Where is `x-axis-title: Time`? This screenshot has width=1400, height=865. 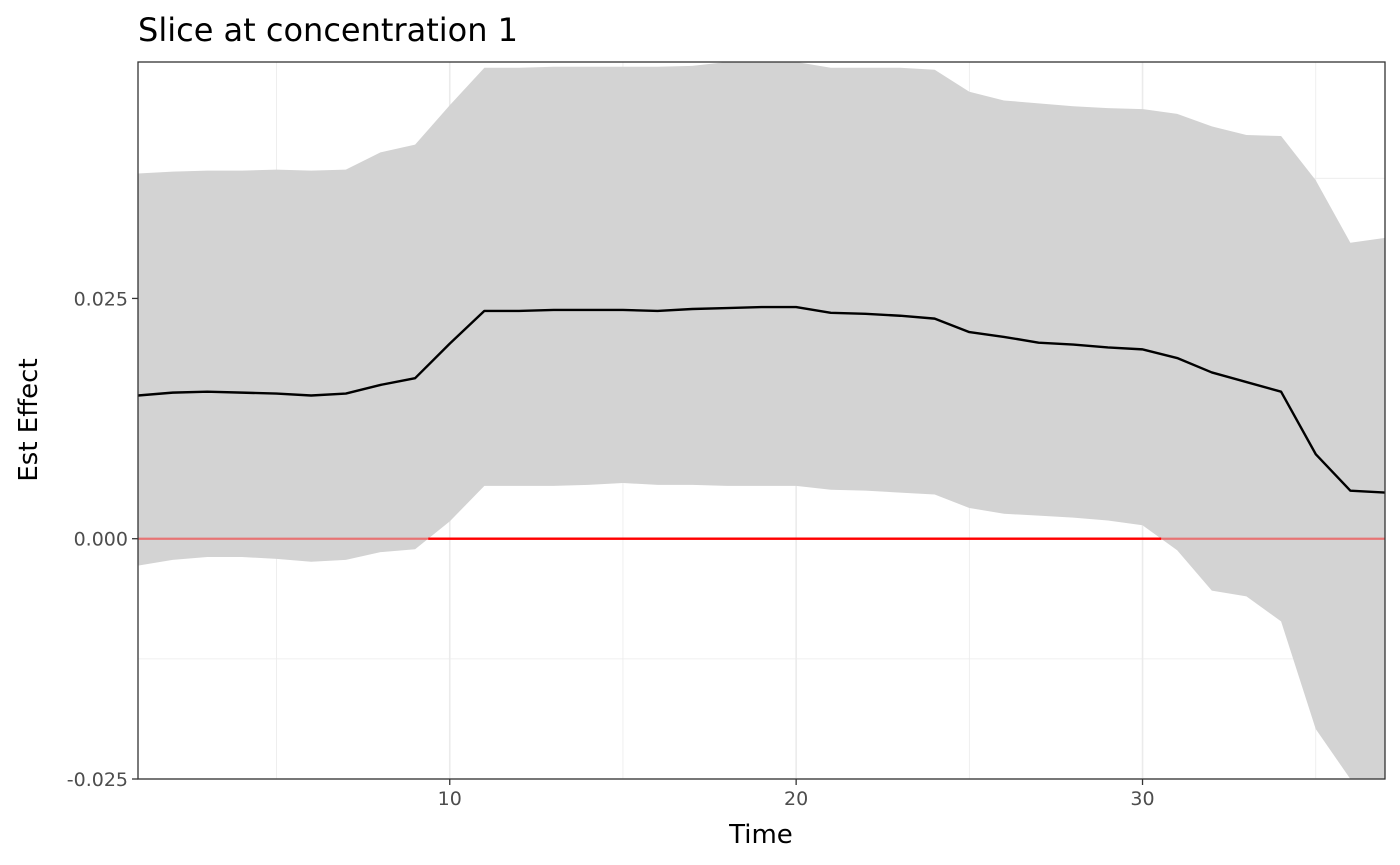 x-axis-title: Time is located at coordinates (760, 835).